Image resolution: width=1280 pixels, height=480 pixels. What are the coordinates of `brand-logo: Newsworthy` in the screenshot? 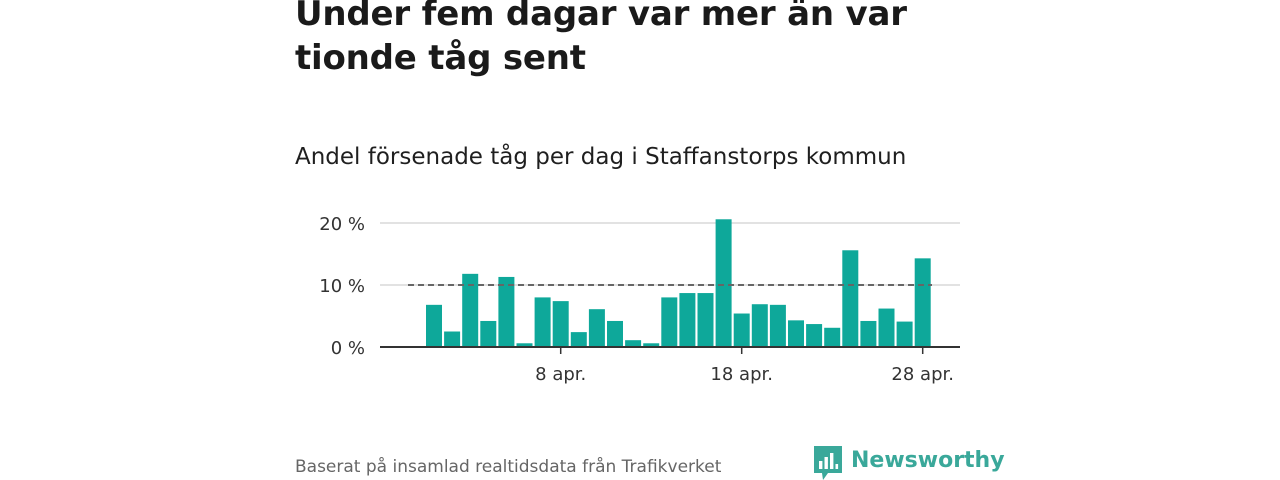 It's located at (909, 463).